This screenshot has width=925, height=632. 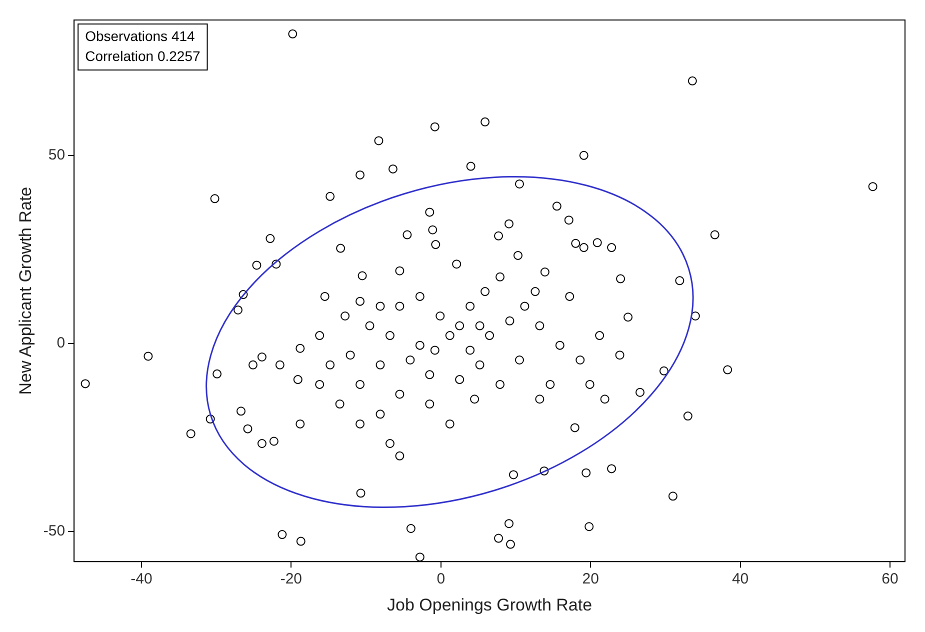 I want to click on annotation: Observations 414, so click(x=140, y=36).